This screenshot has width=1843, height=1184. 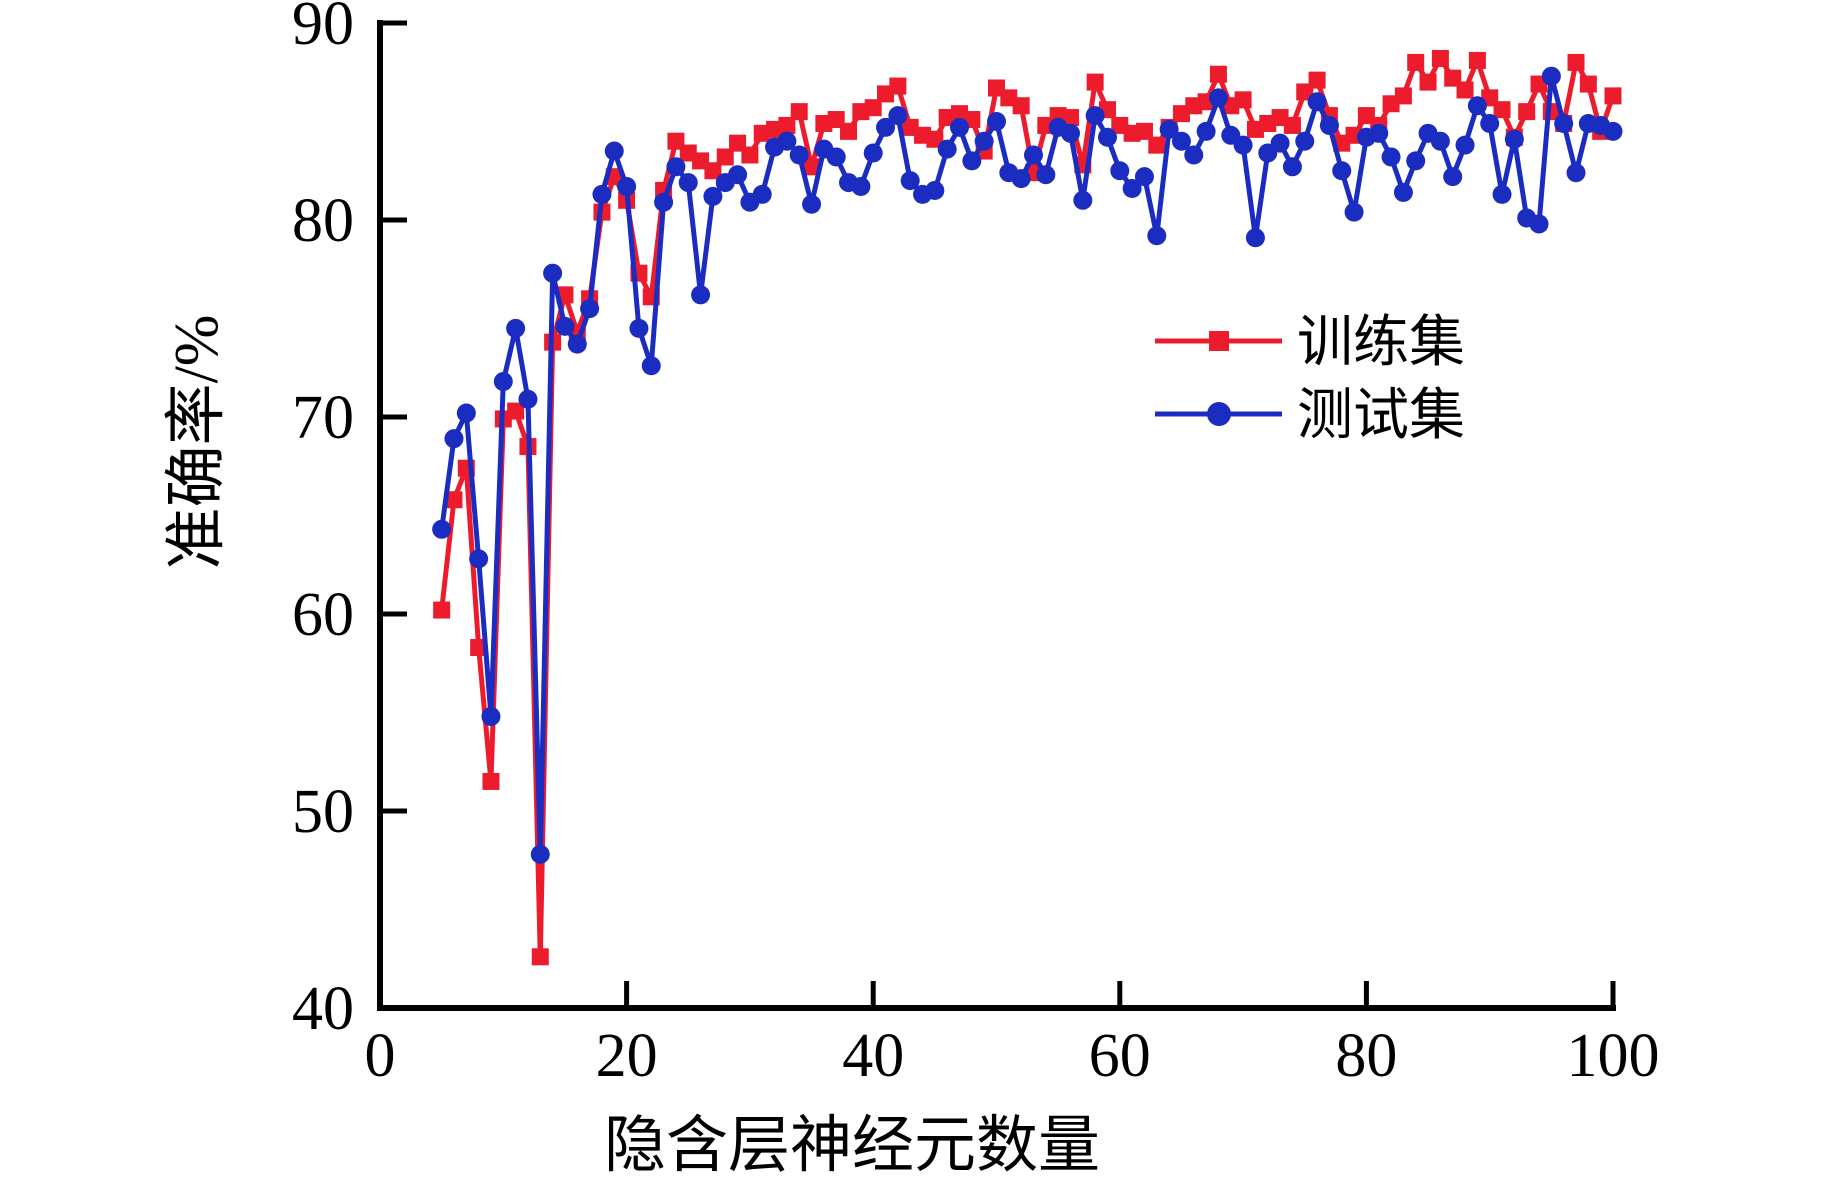 I want to click on x-tick-label-60: 60, so click(x=1120, y=1056).